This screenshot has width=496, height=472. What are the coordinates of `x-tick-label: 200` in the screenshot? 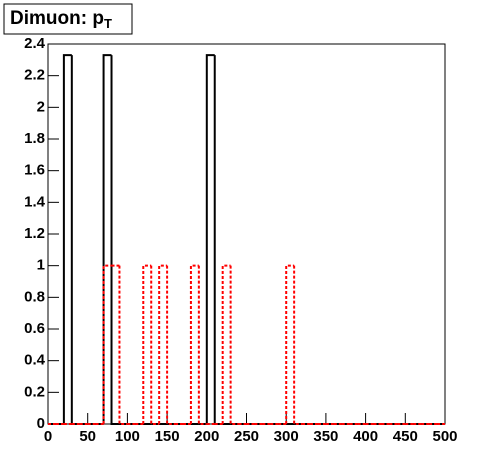 It's located at (206, 436).